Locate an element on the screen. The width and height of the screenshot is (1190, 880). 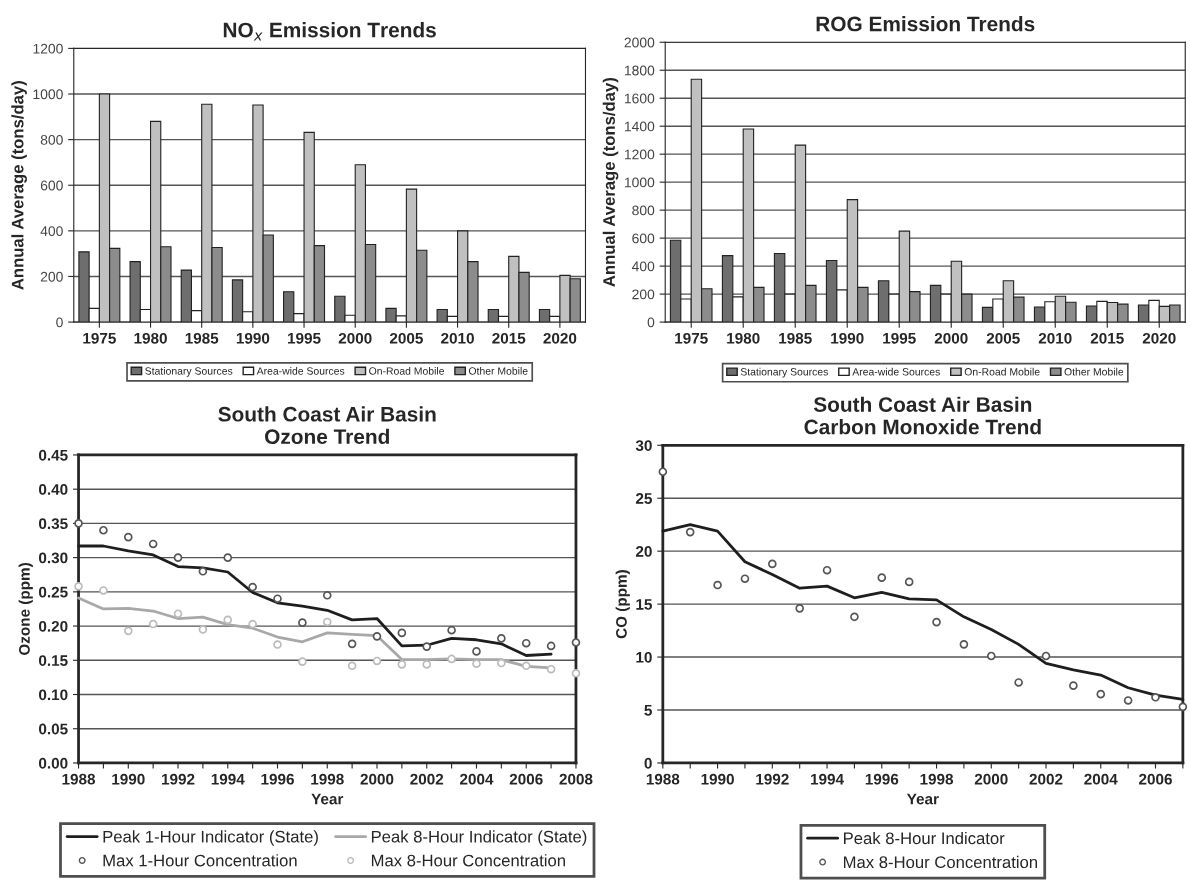
y-tick-label: 5 is located at coordinates (648, 710).